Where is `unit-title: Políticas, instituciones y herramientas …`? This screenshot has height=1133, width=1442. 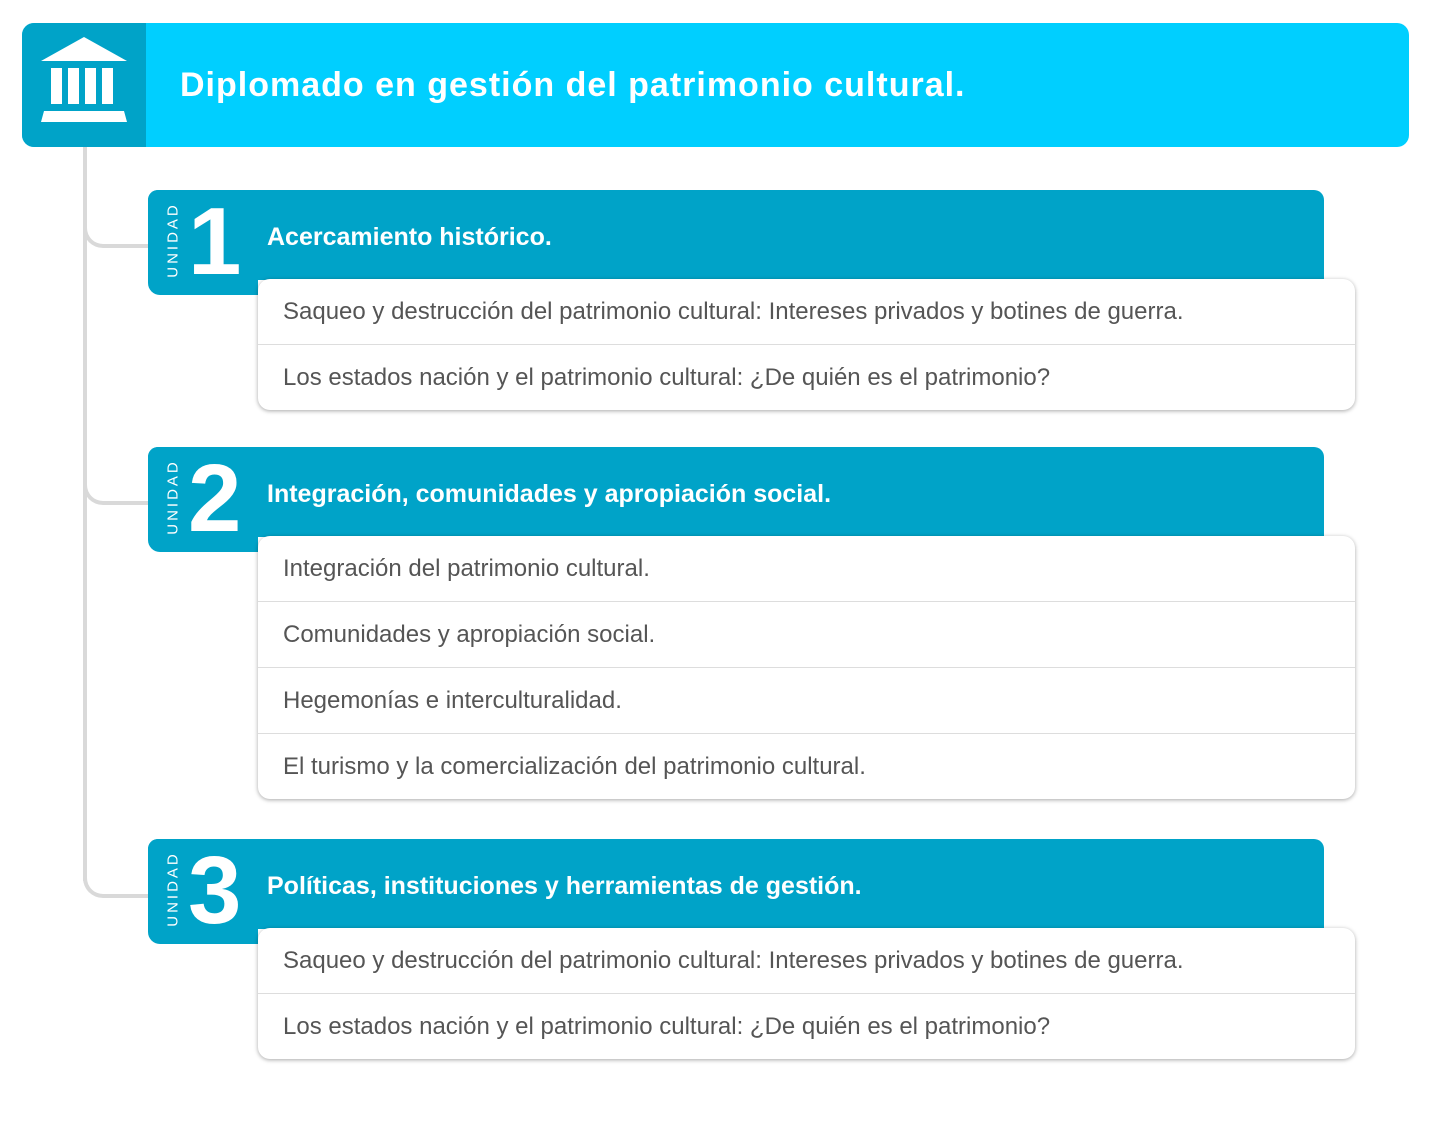
unit-title: Políticas, instituciones y herramientas … is located at coordinates (564, 886).